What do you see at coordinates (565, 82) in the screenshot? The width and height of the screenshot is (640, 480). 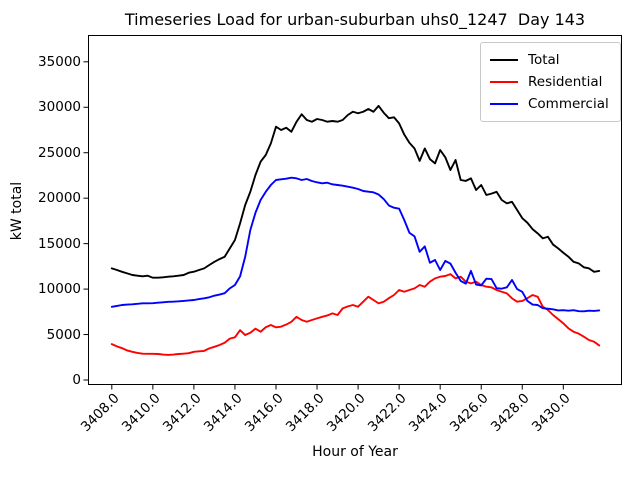 I see `legend-label-residential: Residential` at bounding box center [565, 82].